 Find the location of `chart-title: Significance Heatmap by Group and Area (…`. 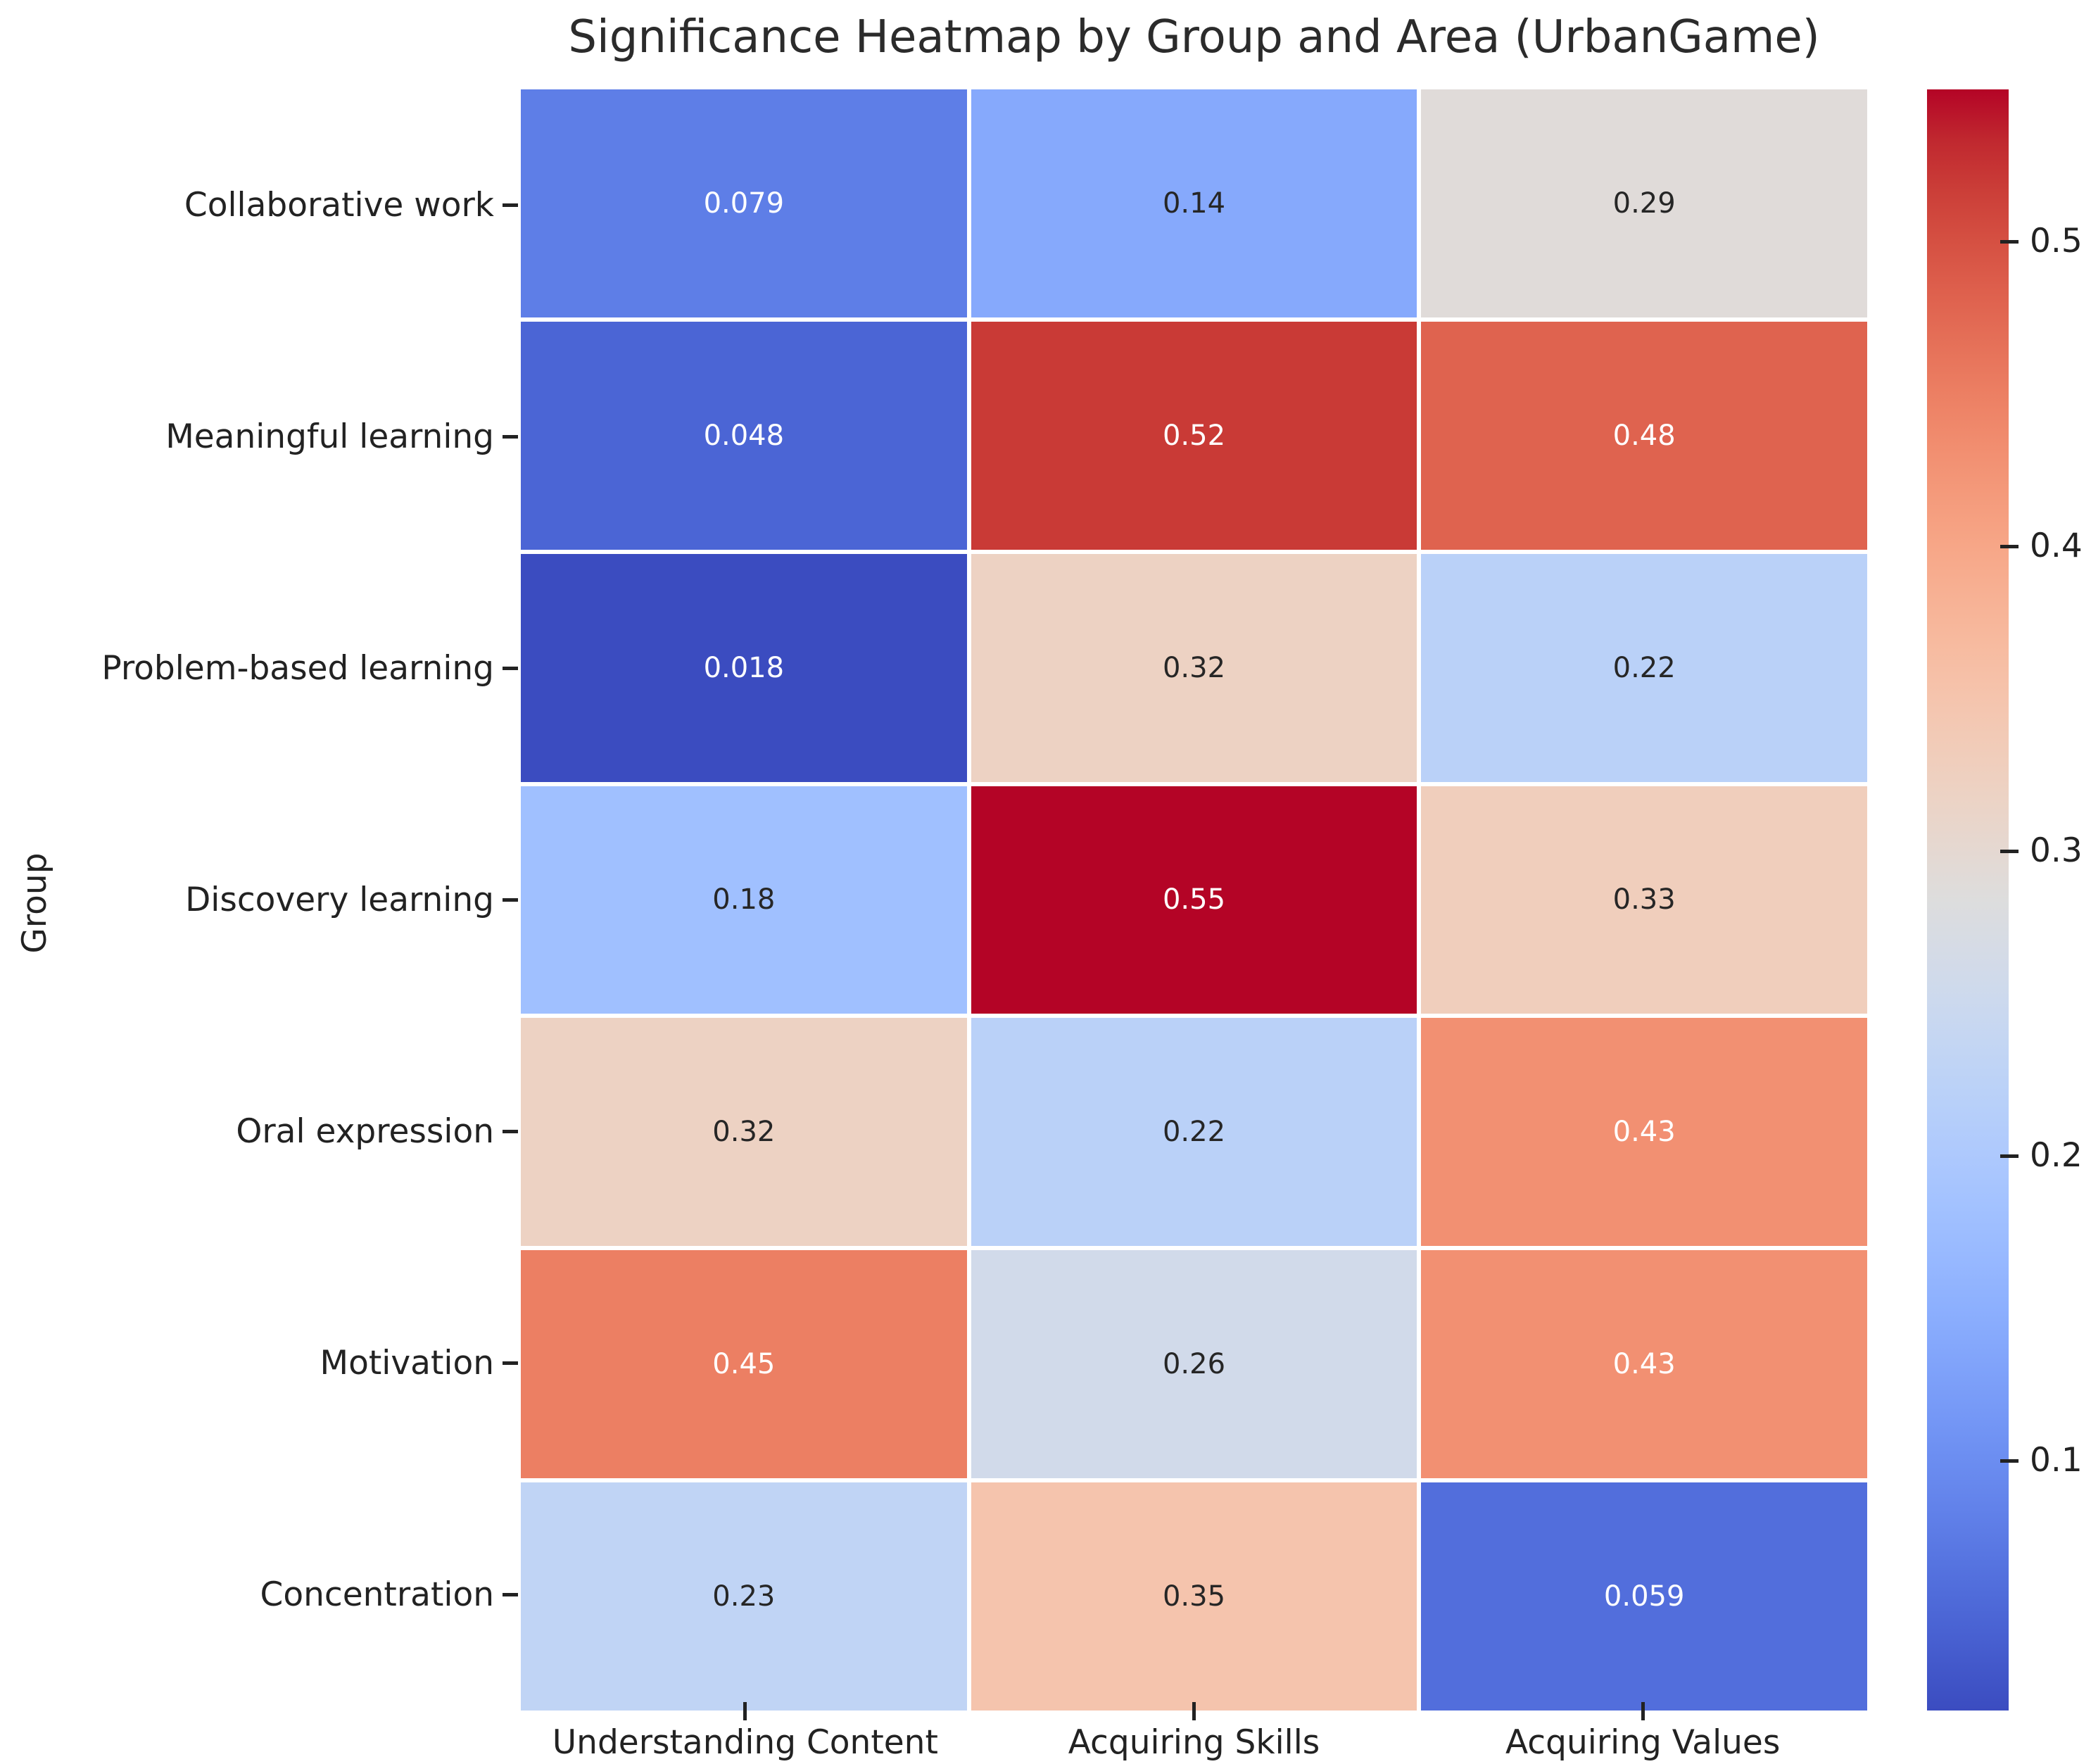

chart-title: Significance Heatmap by Group and Area (… is located at coordinates (1194, 37).